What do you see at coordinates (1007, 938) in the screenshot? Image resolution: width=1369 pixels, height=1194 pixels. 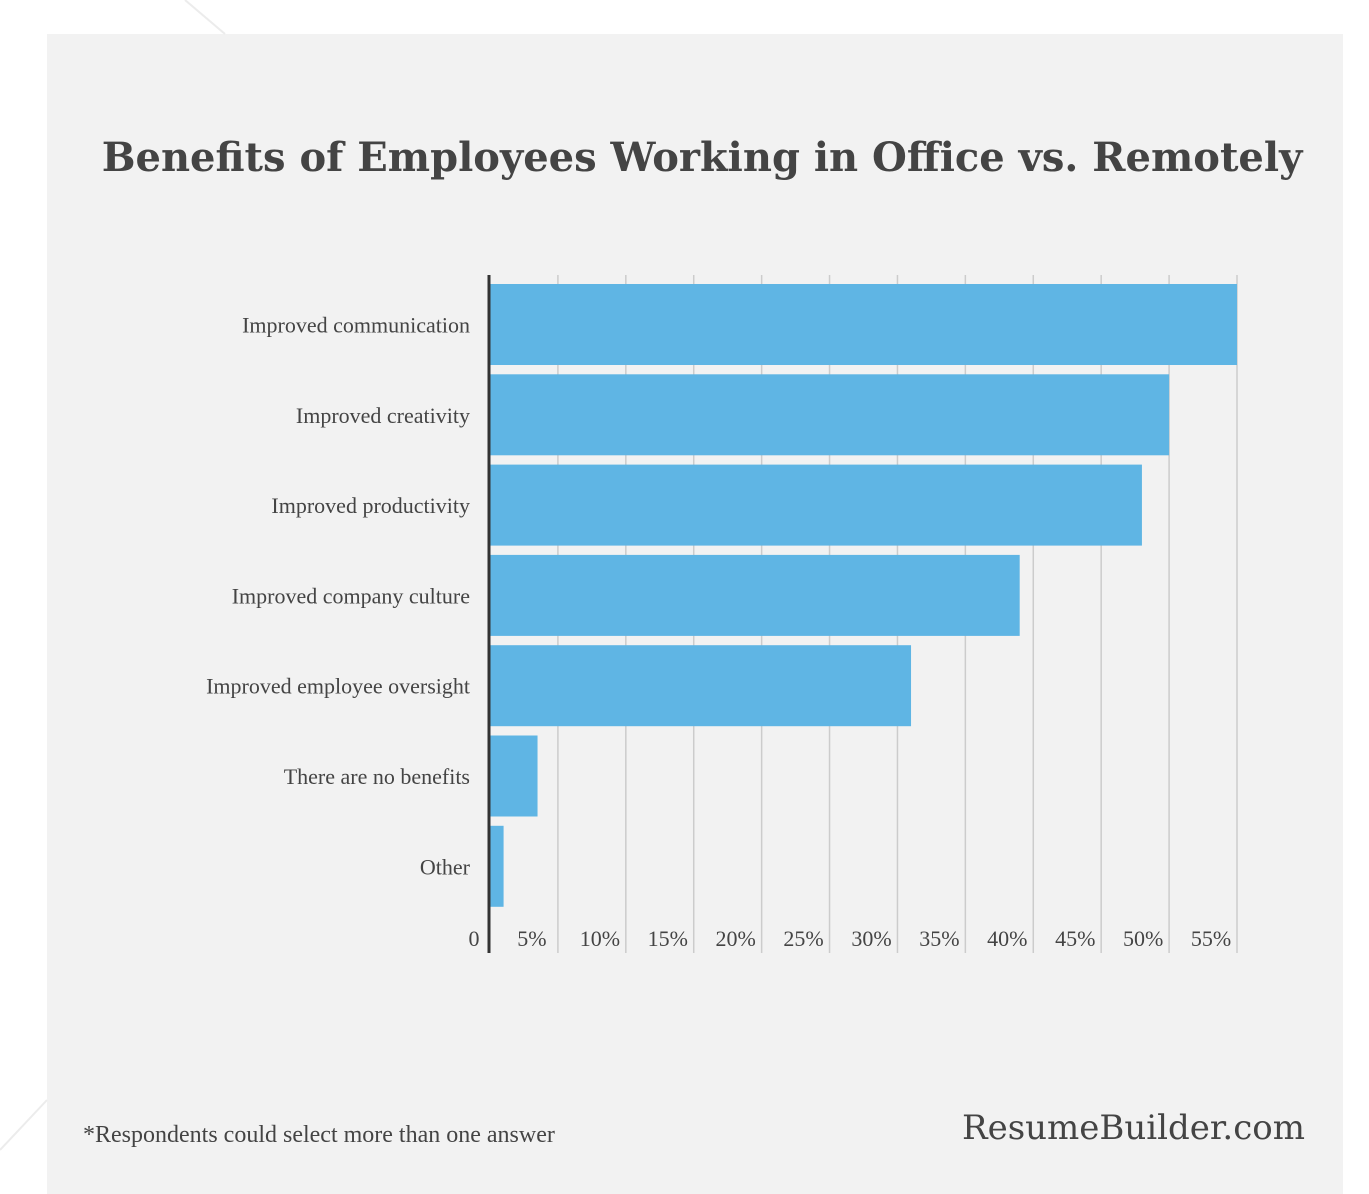 I see `tick-label: 40%` at bounding box center [1007, 938].